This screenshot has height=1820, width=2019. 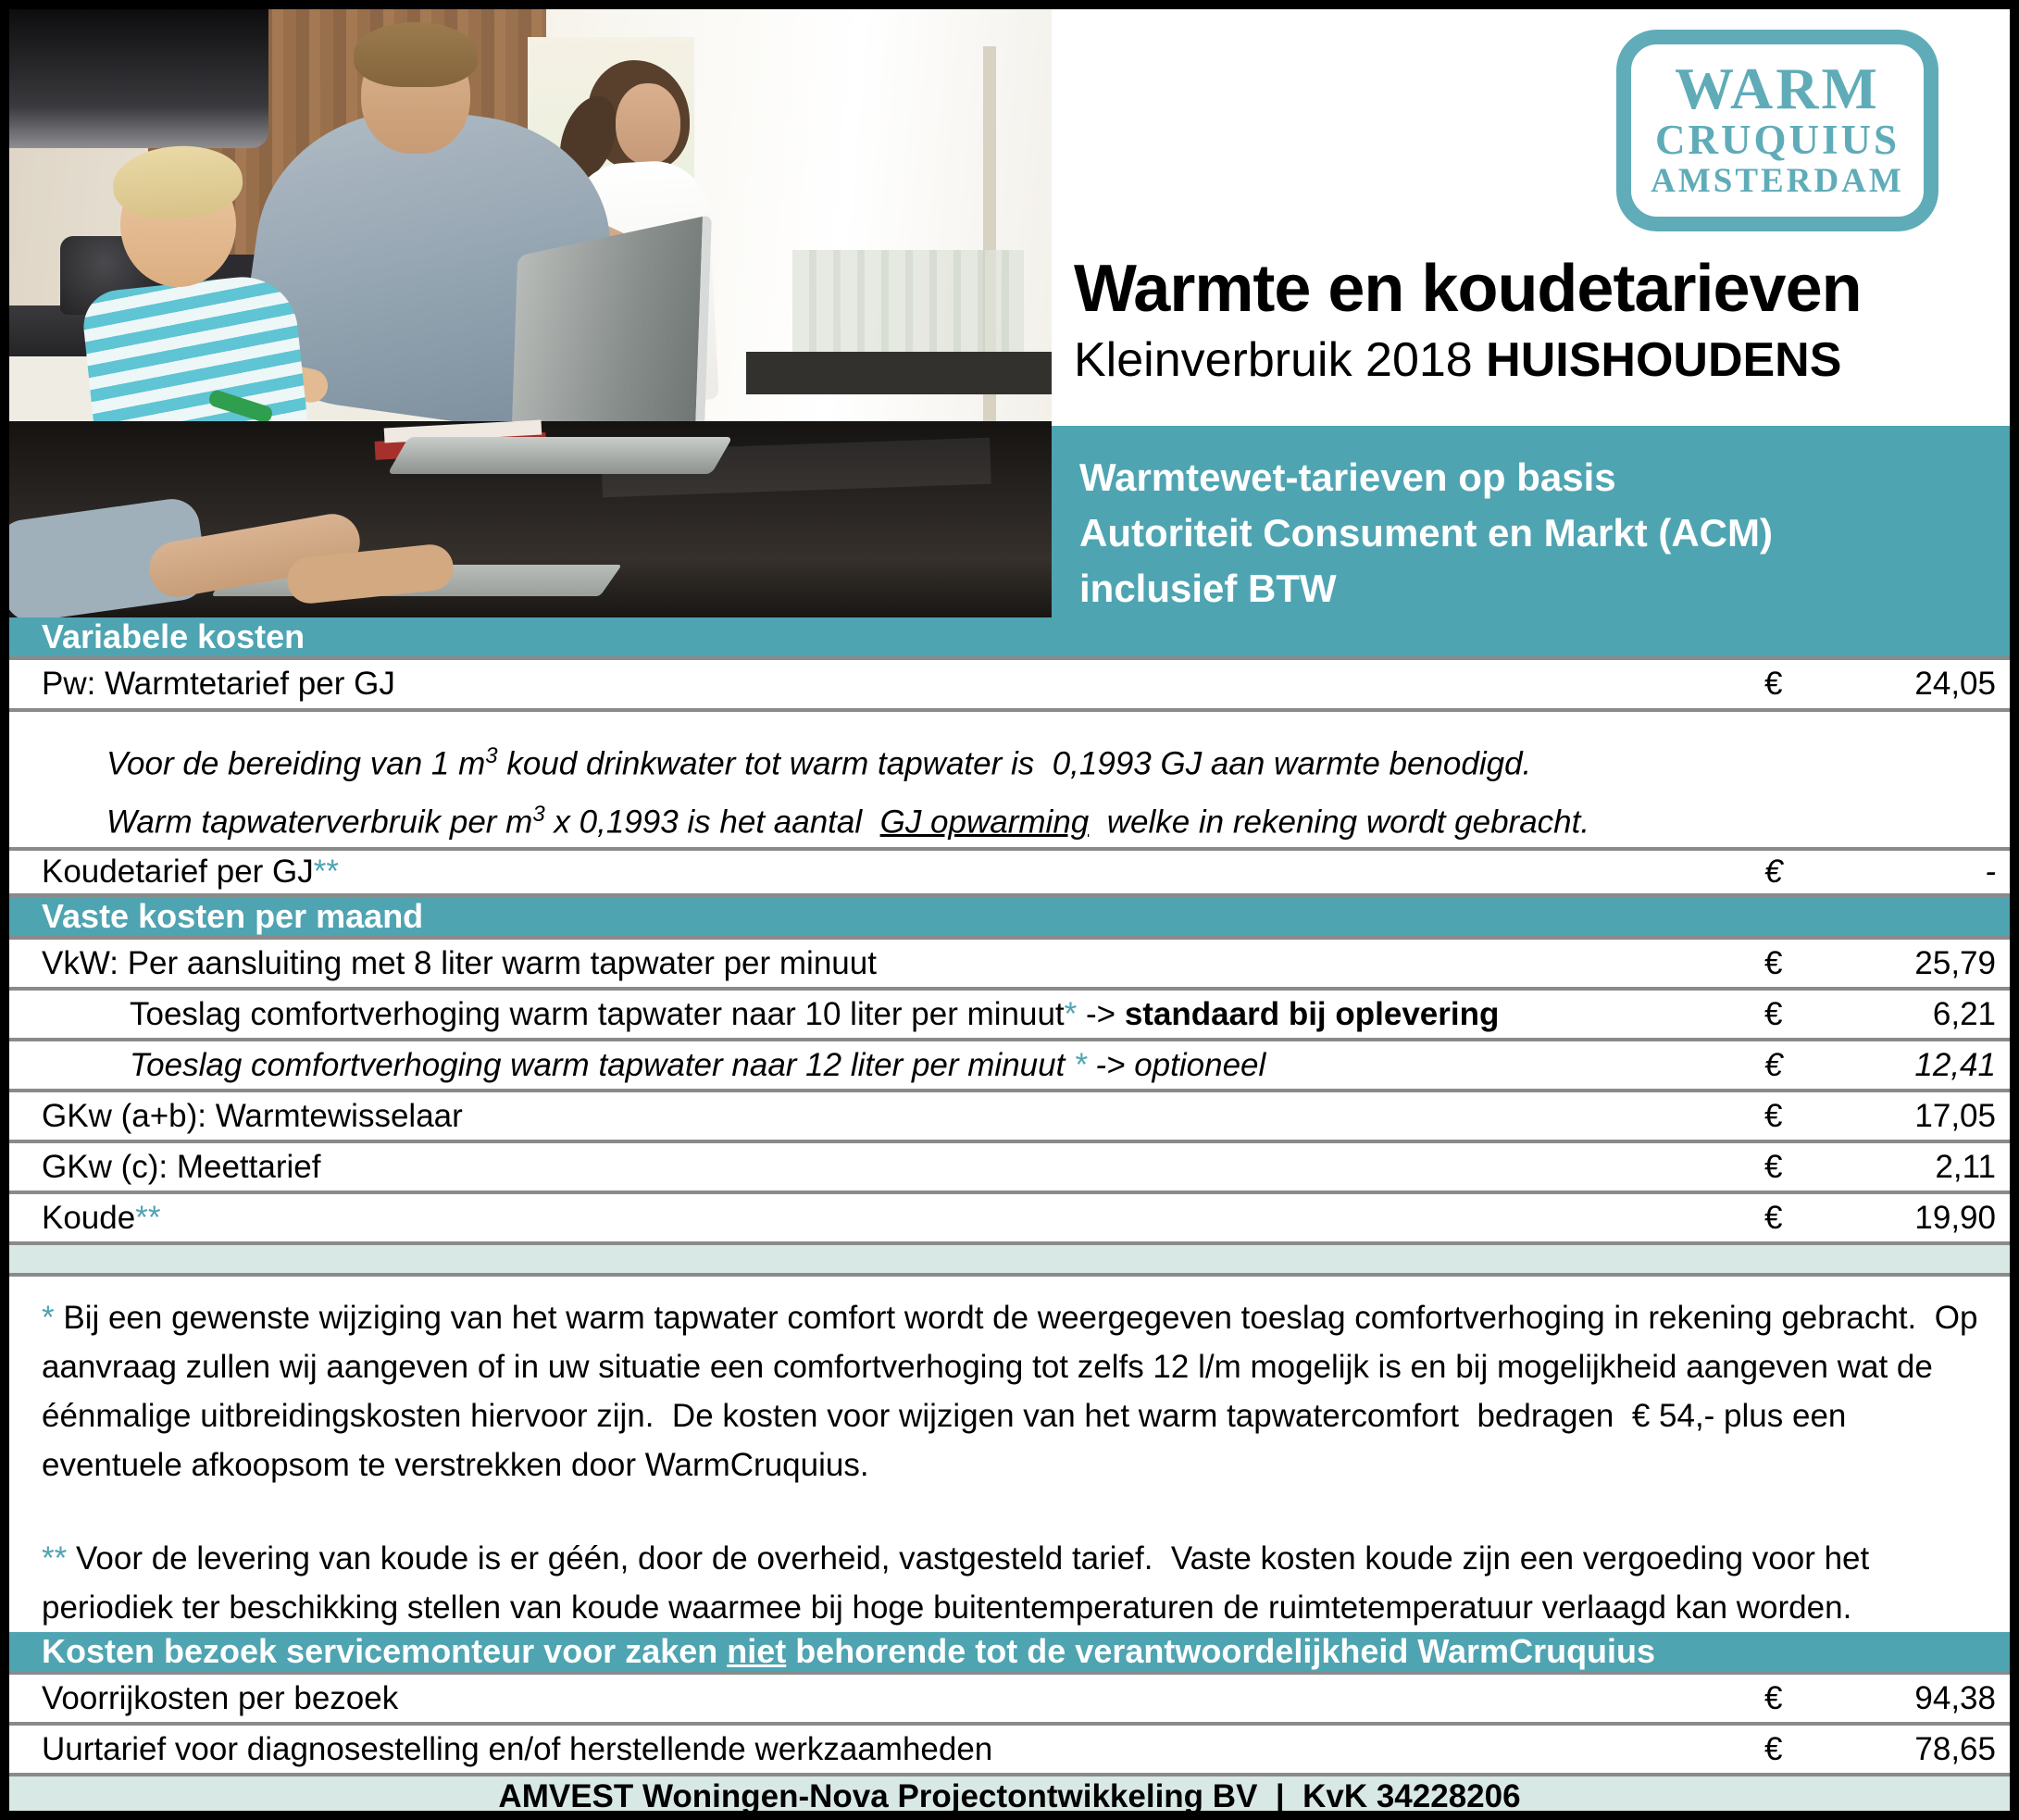 What do you see at coordinates (1955, 1217) in the screenshot?
I see `row-value: 19,90` at bounding box center [1955, 1217].